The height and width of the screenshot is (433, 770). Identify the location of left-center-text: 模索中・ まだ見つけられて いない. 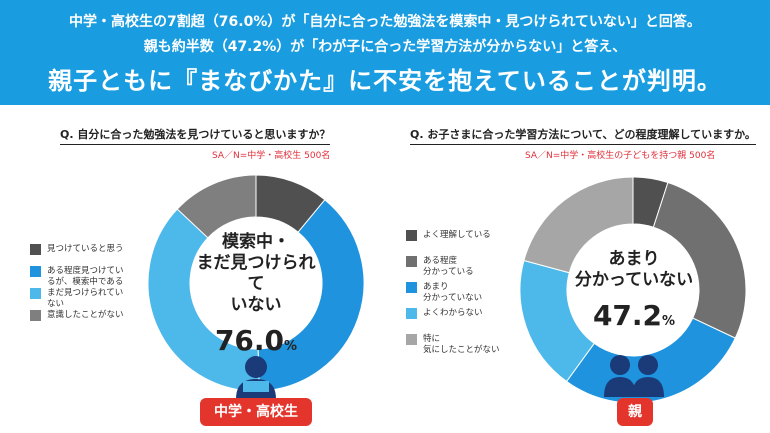
(256, 273).